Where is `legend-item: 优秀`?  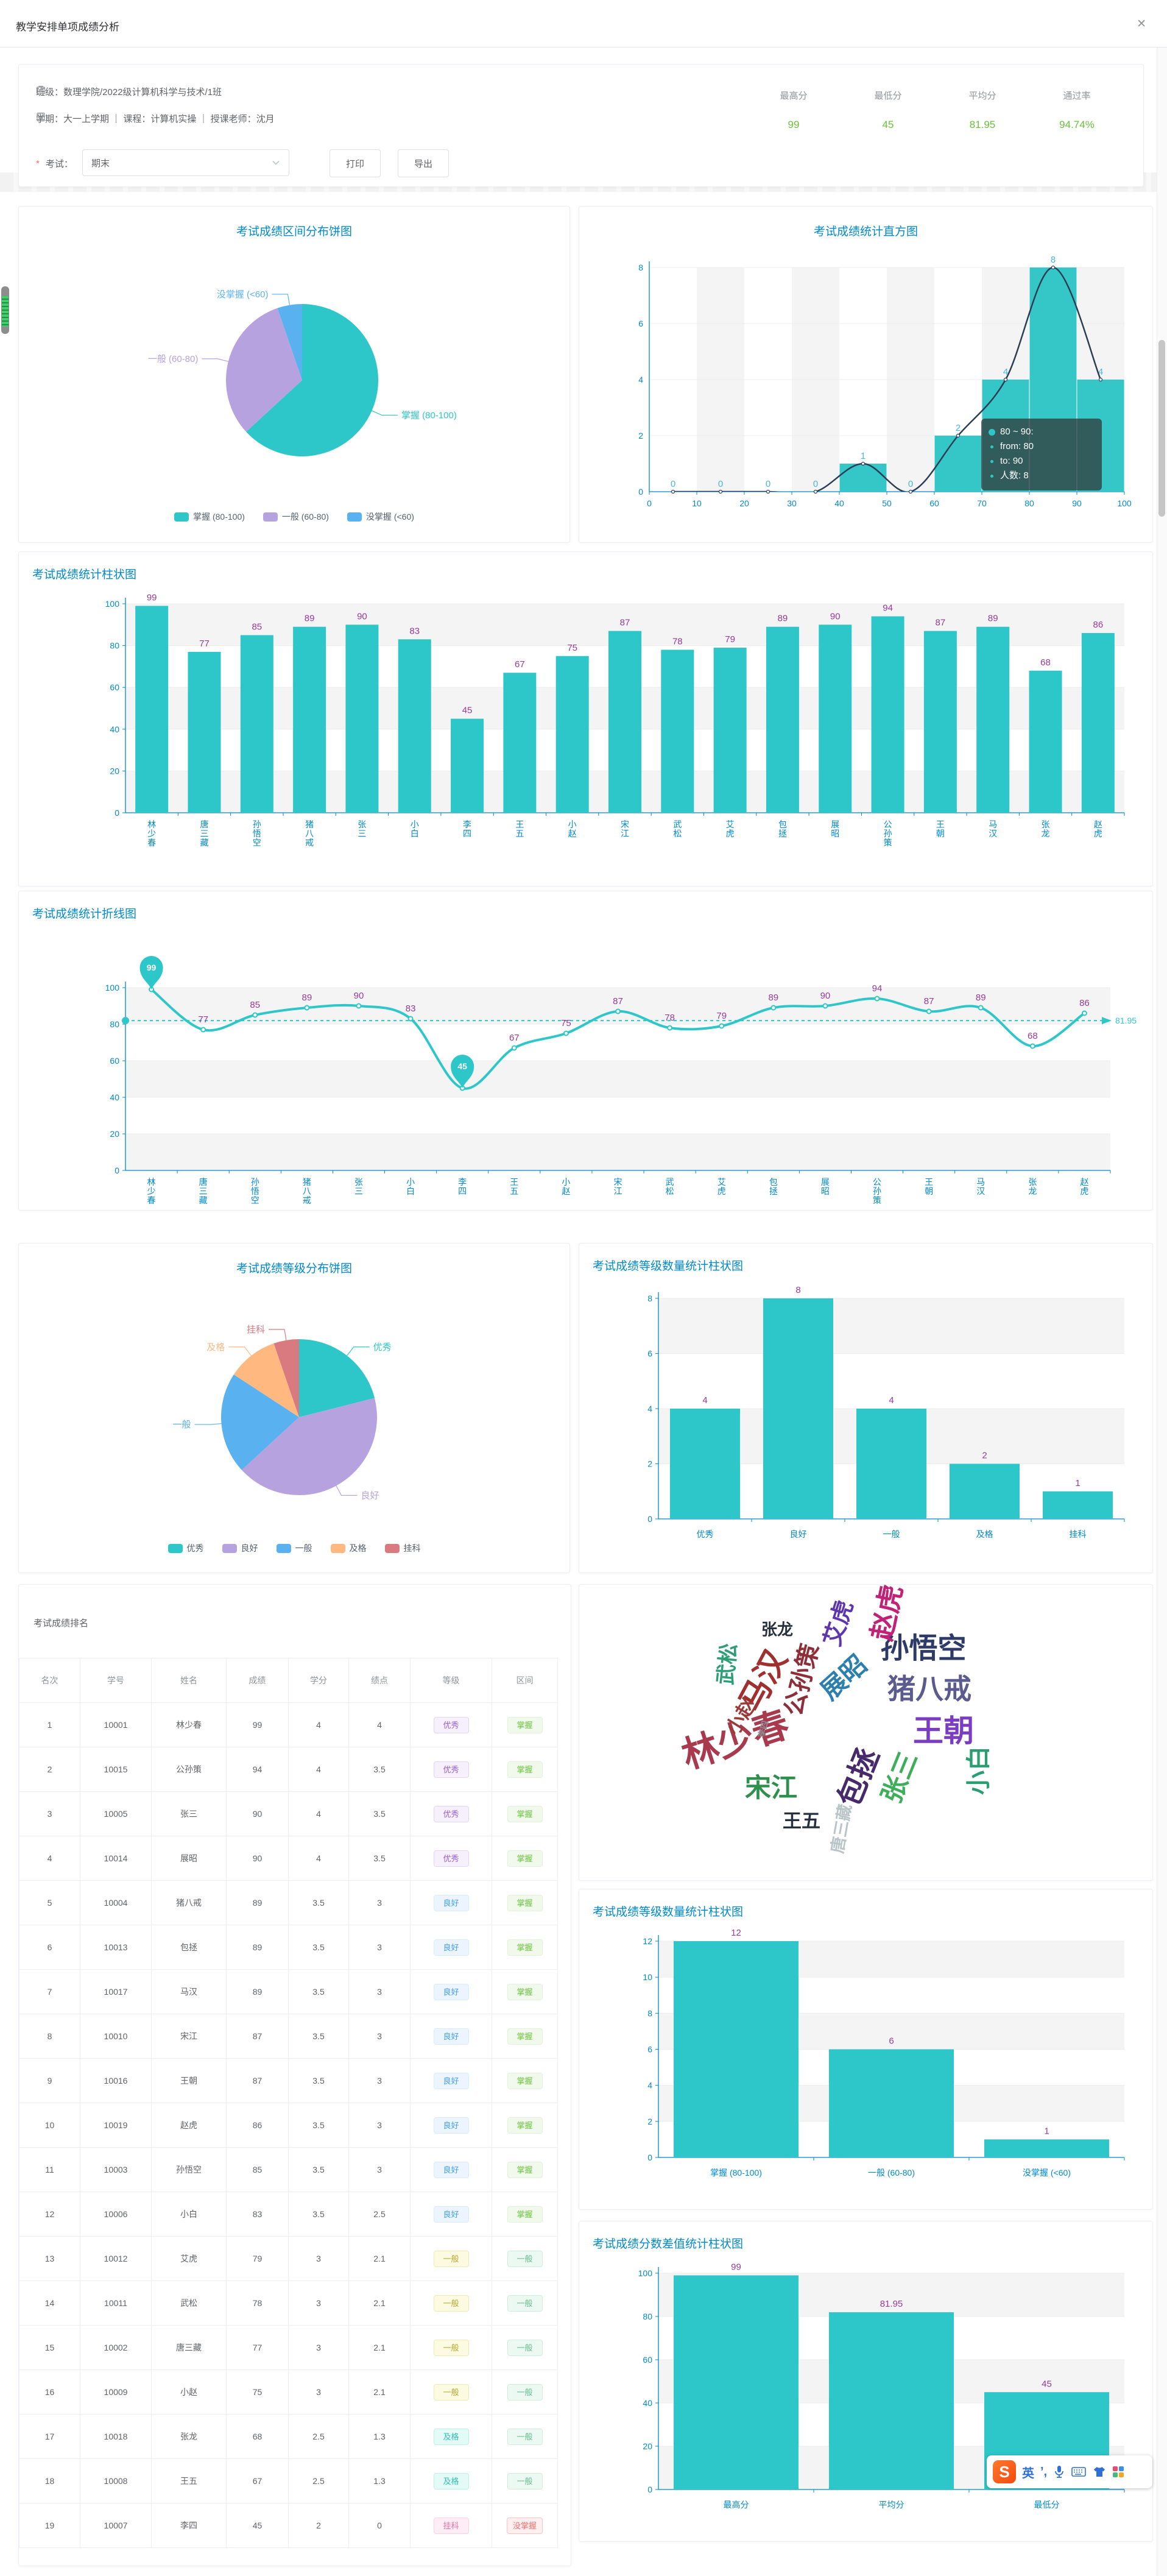
legend-item: 优秀 is located at coordinates (186, 1548).